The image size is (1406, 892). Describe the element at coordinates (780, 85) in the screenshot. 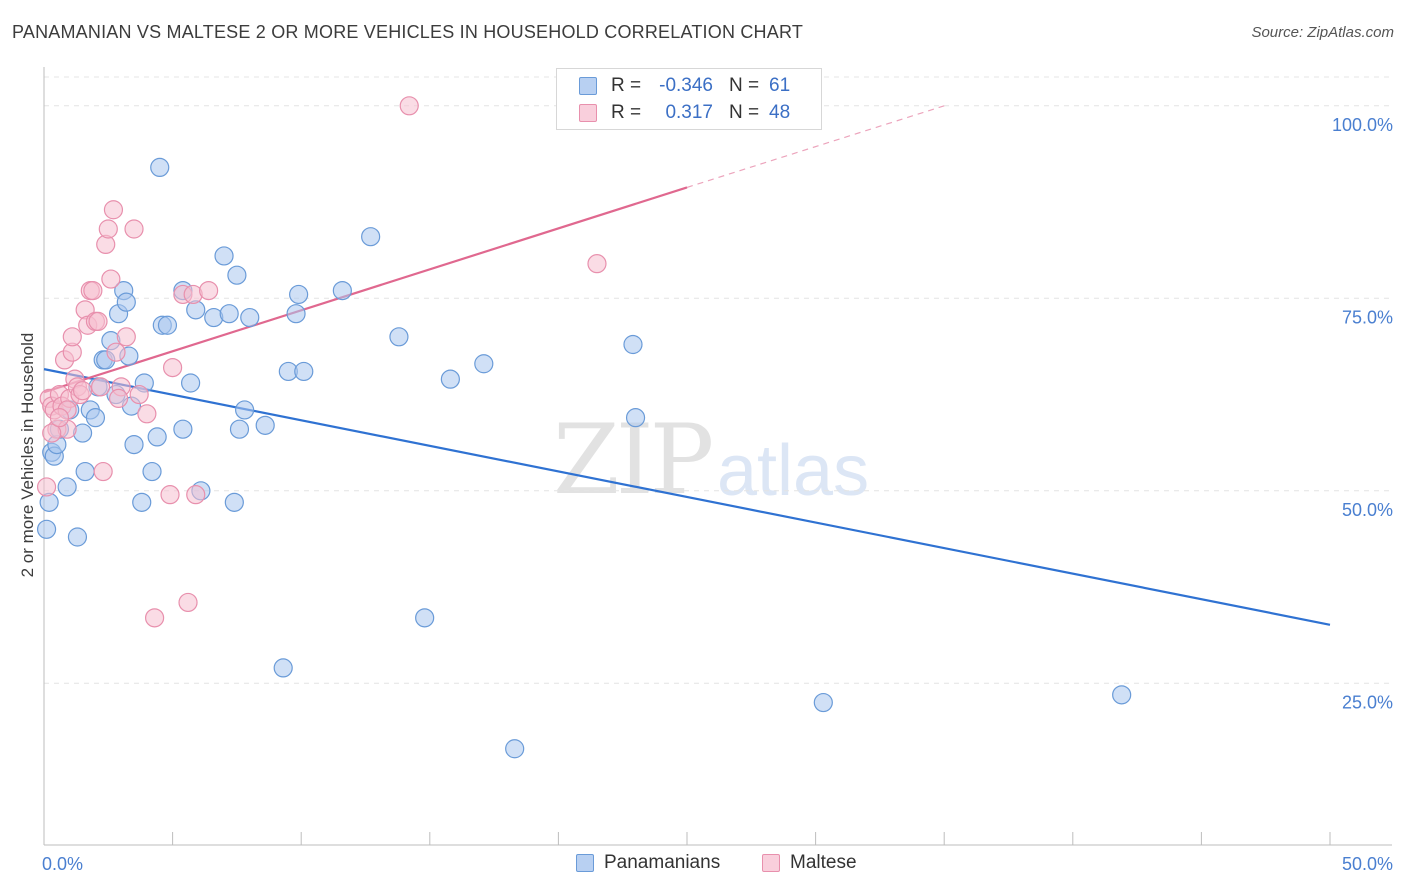

I see `panamanians-n-value: 61` at that location.